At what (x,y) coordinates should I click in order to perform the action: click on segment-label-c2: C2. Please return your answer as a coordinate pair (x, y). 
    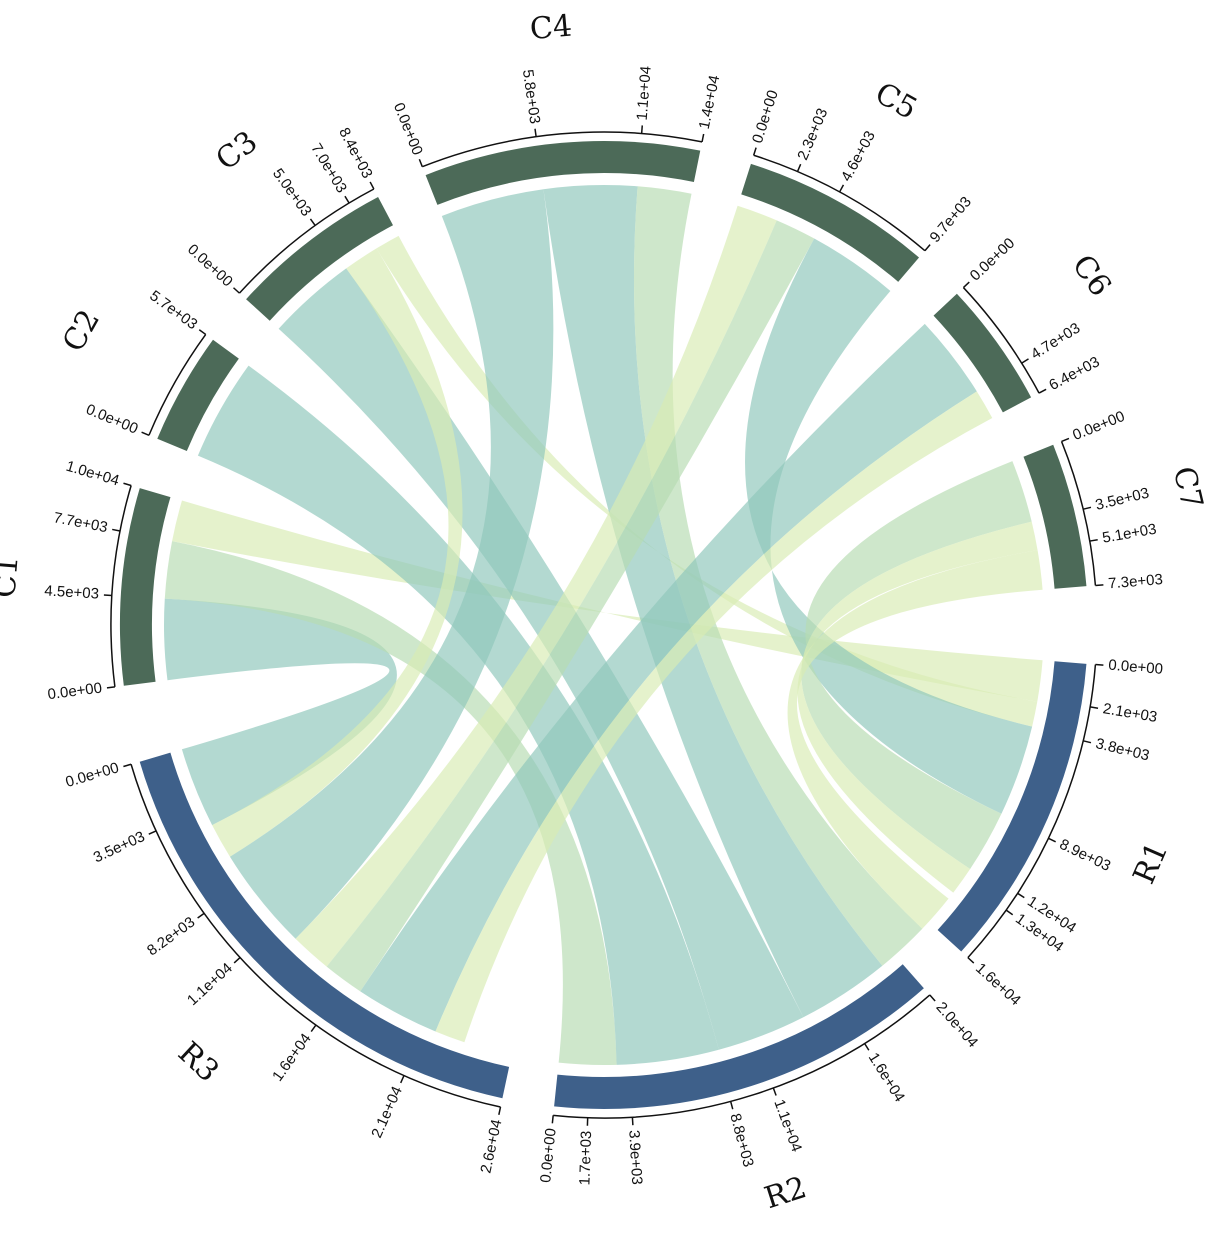
    Looking at the image, I should click on (81, 331).